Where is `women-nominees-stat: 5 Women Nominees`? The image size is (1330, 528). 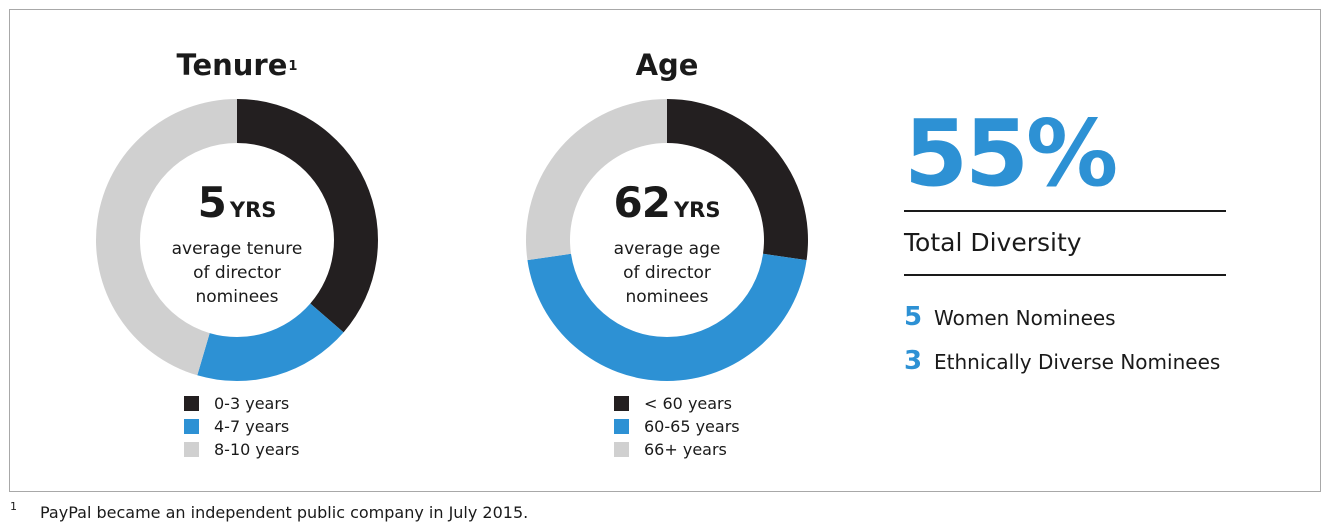
women-nominees-stat: 5 Women Nominees is located at coordinates (1069, 324).